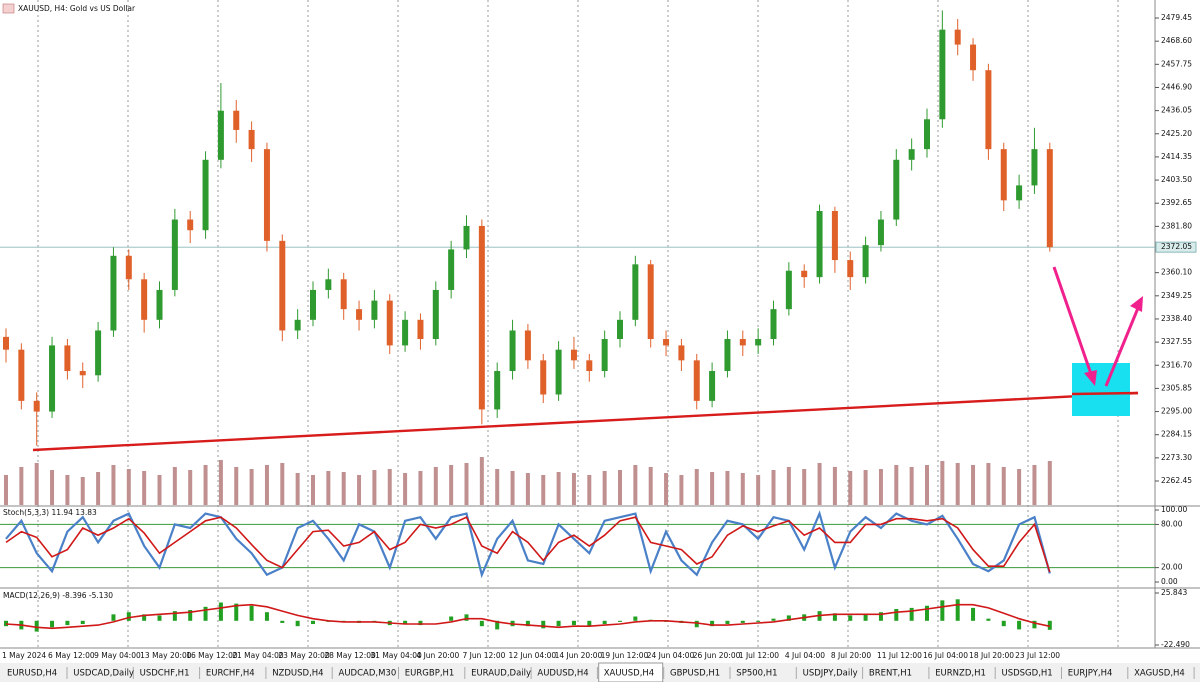 The height and width of the screenshot is (682, 1200). I want to click on x-tick-label: 21 May 04:00, so click(258, 655).